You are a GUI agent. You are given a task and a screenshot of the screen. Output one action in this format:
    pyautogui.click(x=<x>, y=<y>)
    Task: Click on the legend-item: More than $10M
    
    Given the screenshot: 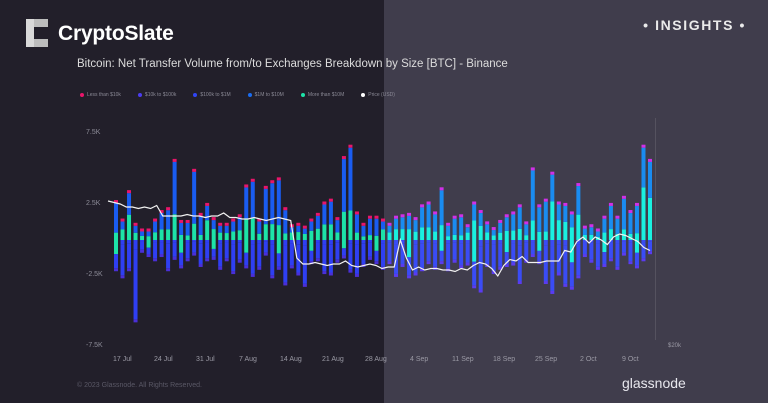 What is the action you would take?
    pyautogui.click(x=322, y=95)
    